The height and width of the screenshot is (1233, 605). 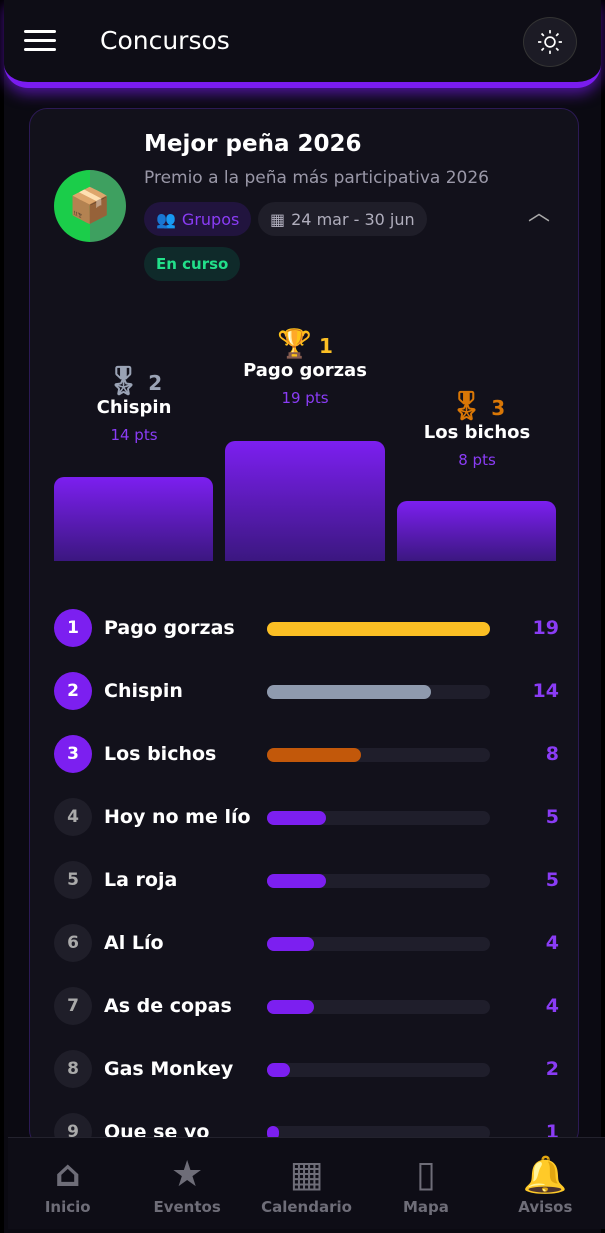 What do you see at coordinates (90, 206) in the screenshot?
I see `contest-image: 📦` at bounding box center [90, 206].